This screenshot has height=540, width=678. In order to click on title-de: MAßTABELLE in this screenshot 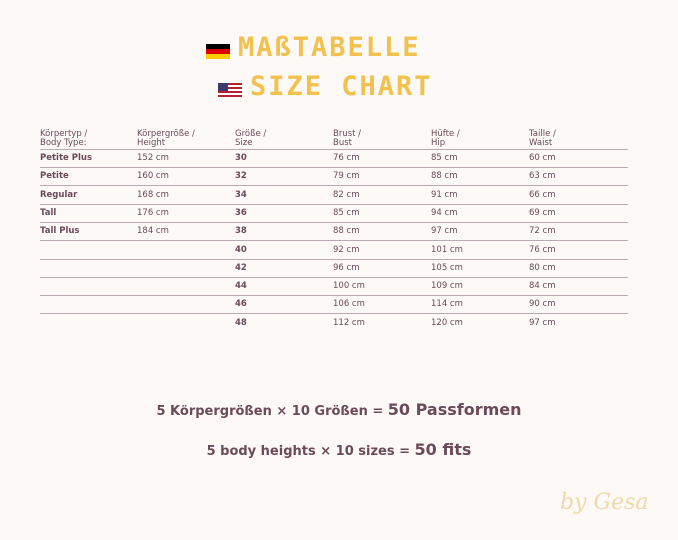, I will do `click(329, 47)`.